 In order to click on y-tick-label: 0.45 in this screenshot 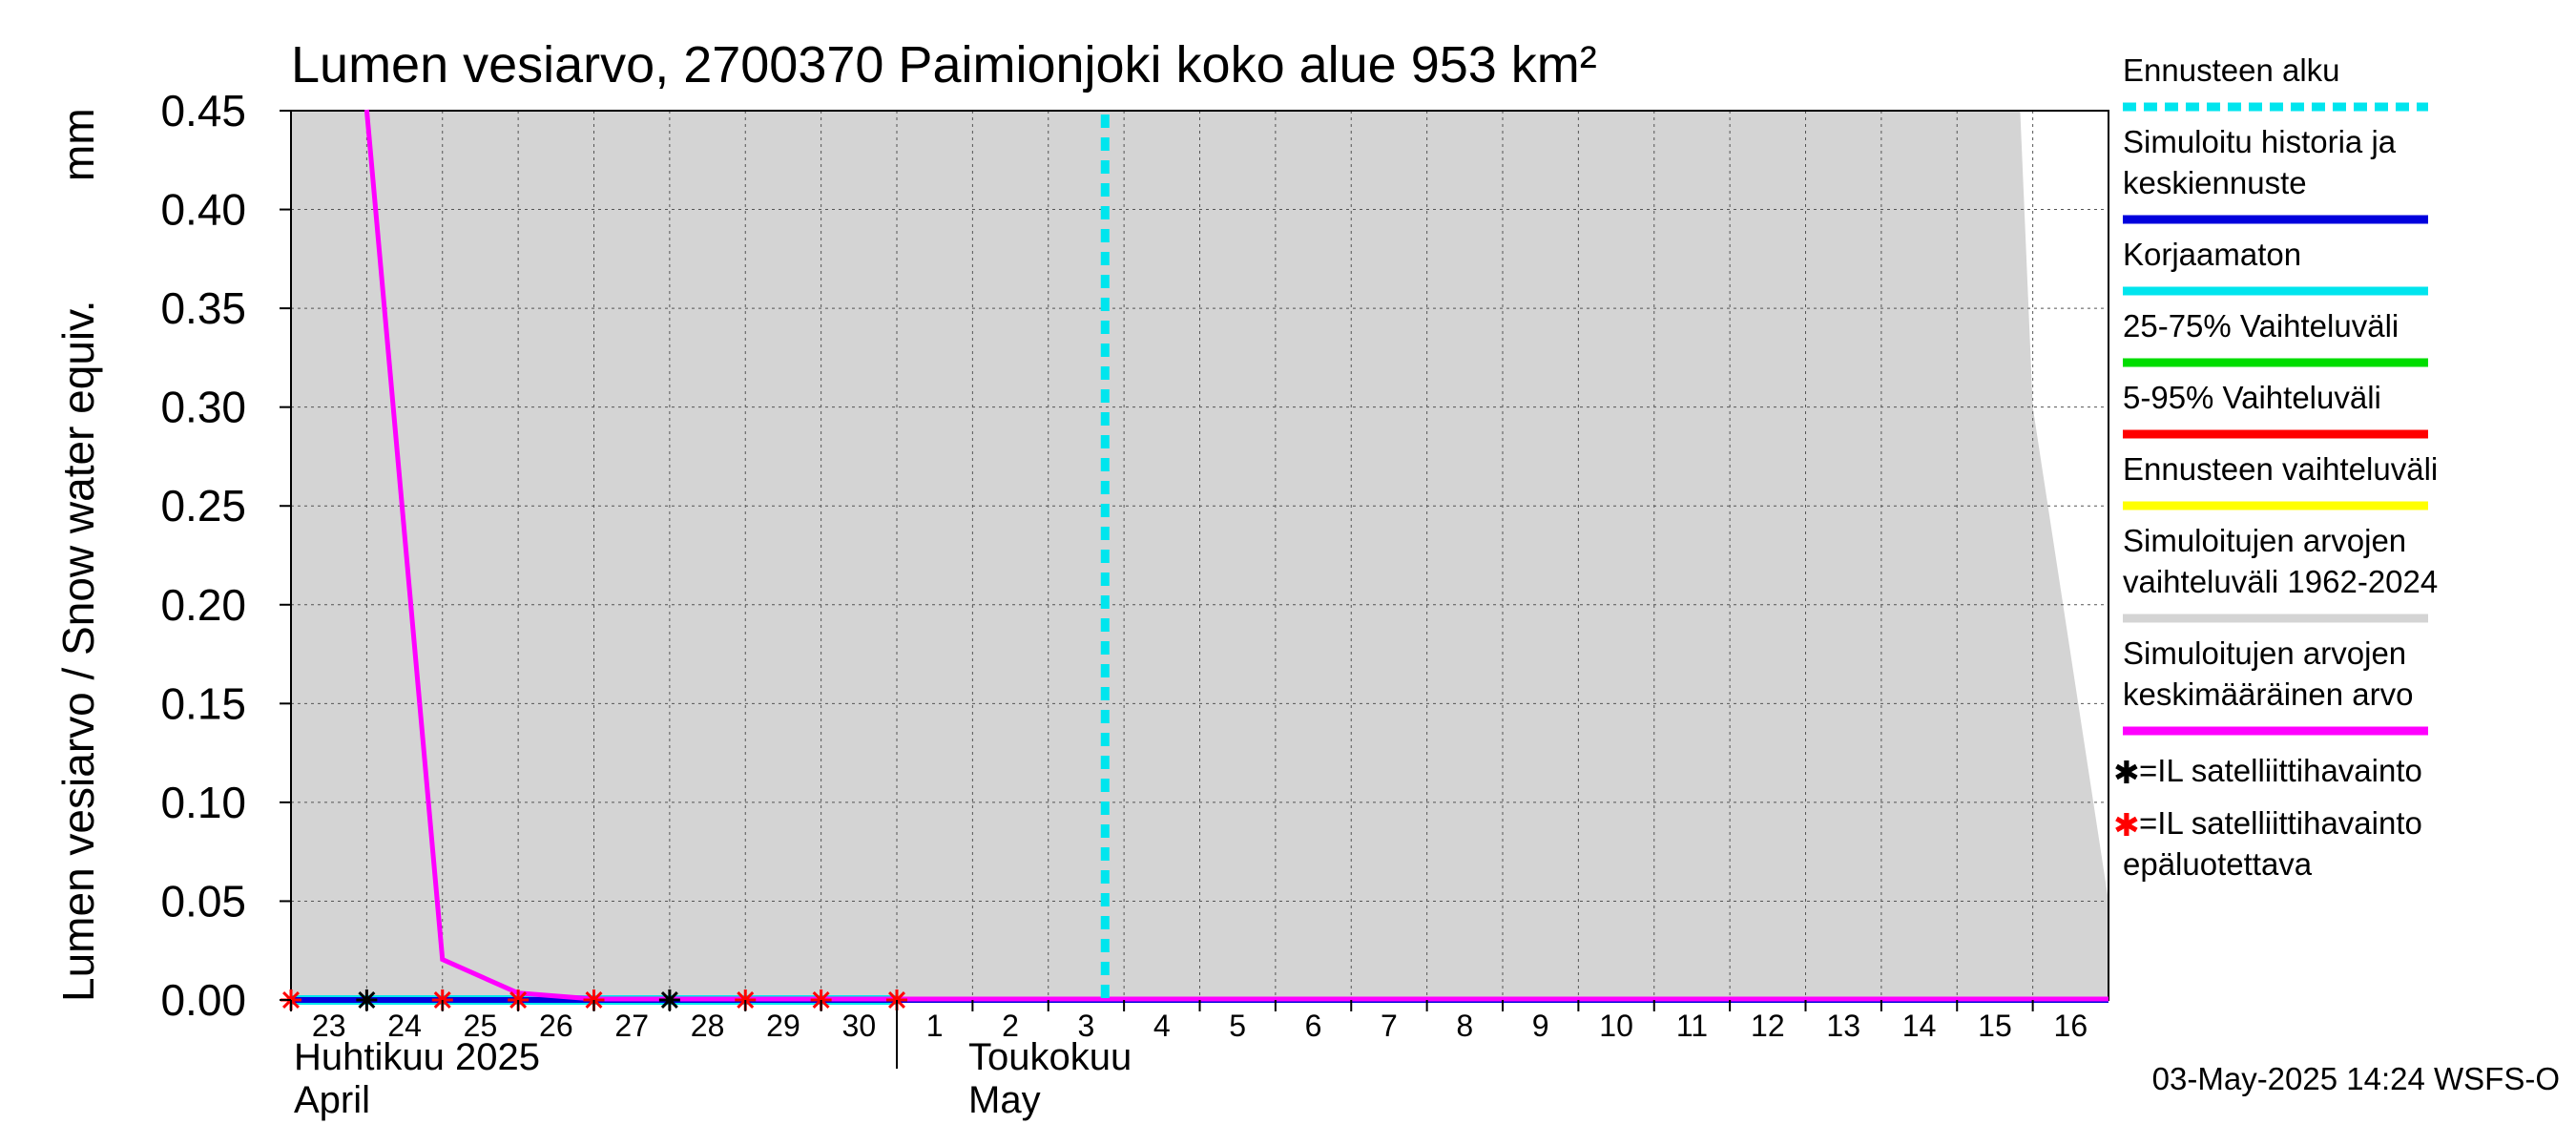, I will do `click(203, 110)`.